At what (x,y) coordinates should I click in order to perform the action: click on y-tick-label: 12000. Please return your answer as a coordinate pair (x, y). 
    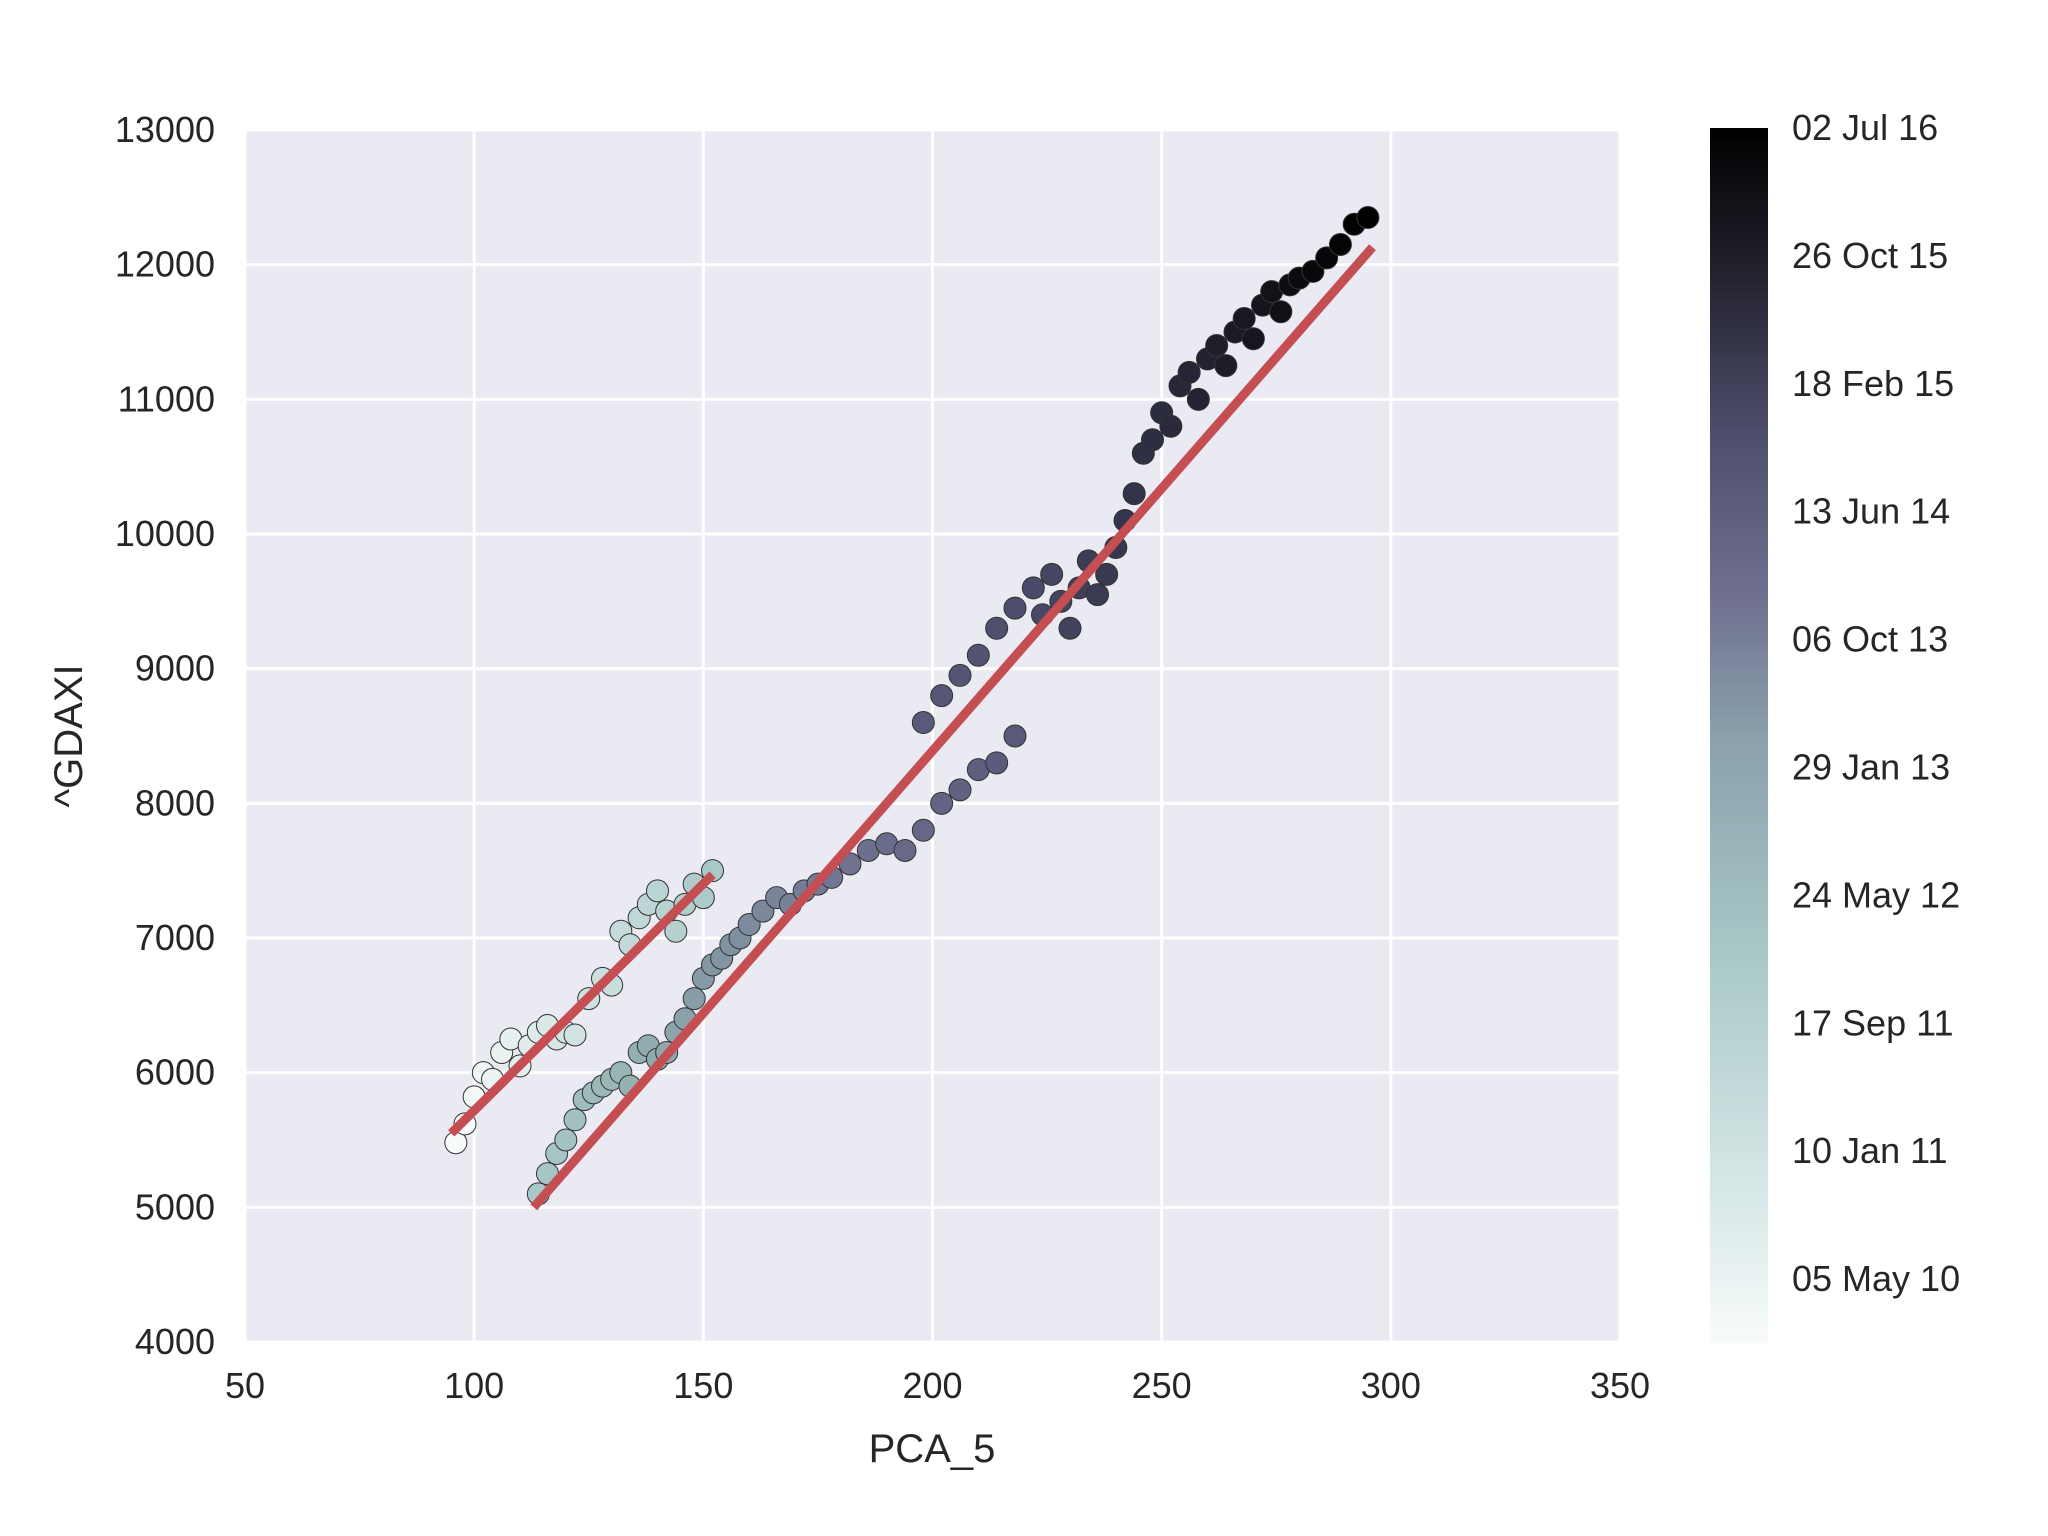
    Looking at the image, I should click on (165, 264).